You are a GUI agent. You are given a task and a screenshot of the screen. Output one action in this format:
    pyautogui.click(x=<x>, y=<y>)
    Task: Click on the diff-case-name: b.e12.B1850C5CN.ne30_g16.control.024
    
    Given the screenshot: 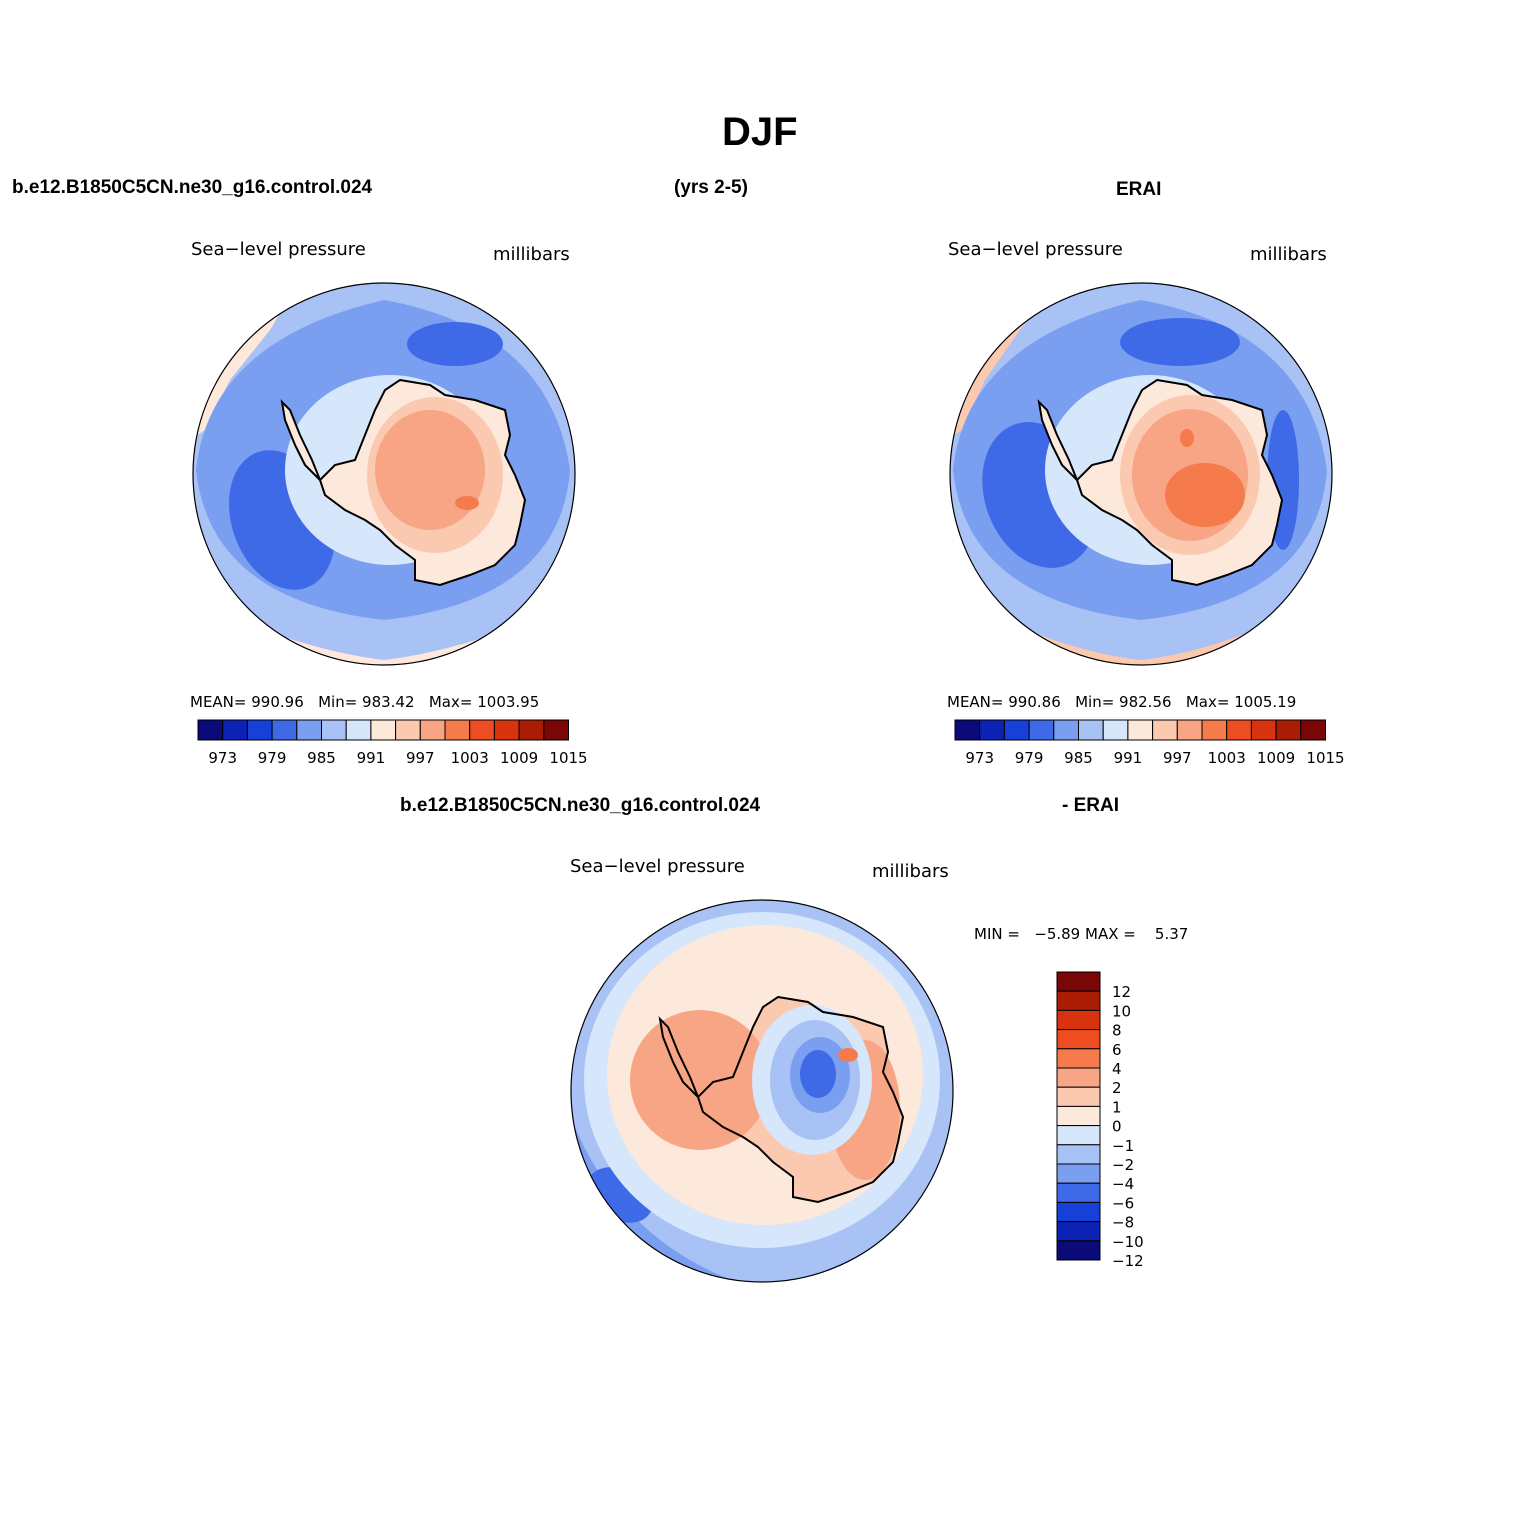 What is the action you would take?
    pyautogui.click(x=580, y=805)
    